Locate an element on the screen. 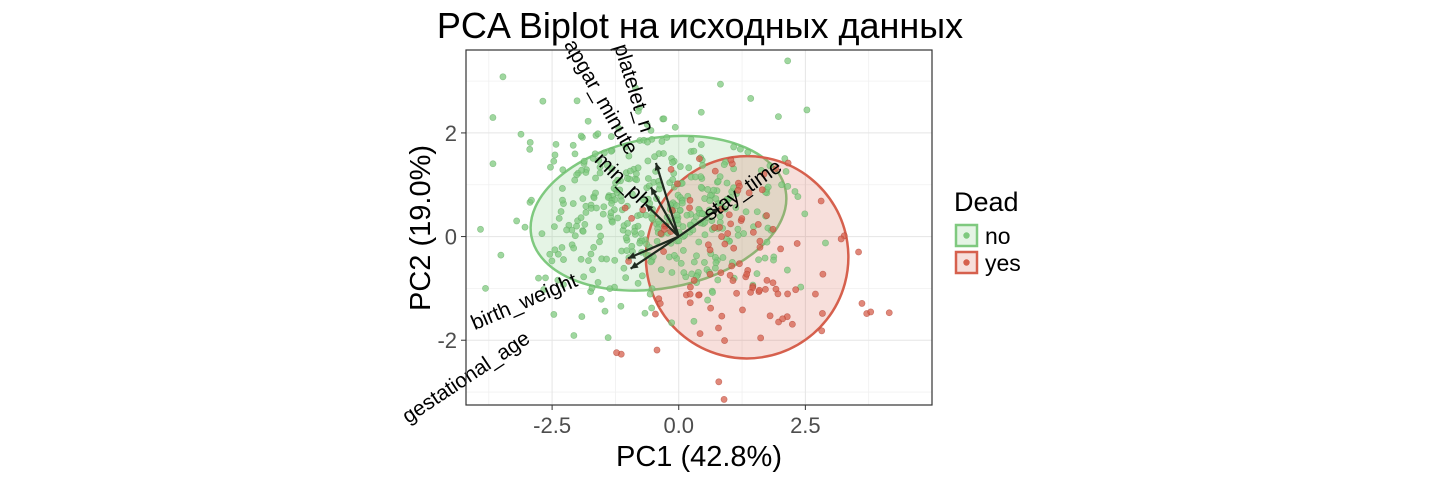  y-tick-label: -2 is located at coordinates (447, 340).